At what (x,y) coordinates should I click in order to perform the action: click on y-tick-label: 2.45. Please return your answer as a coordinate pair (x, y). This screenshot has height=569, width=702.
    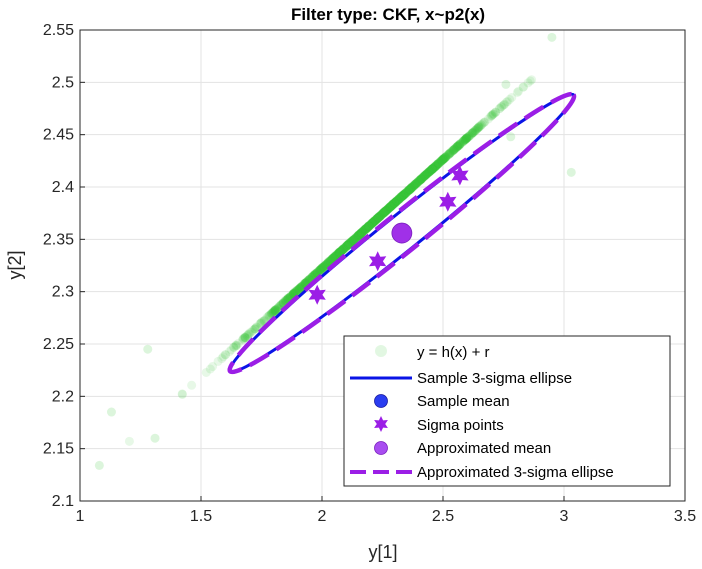
    Looking at the image, I should click on (58, 135).